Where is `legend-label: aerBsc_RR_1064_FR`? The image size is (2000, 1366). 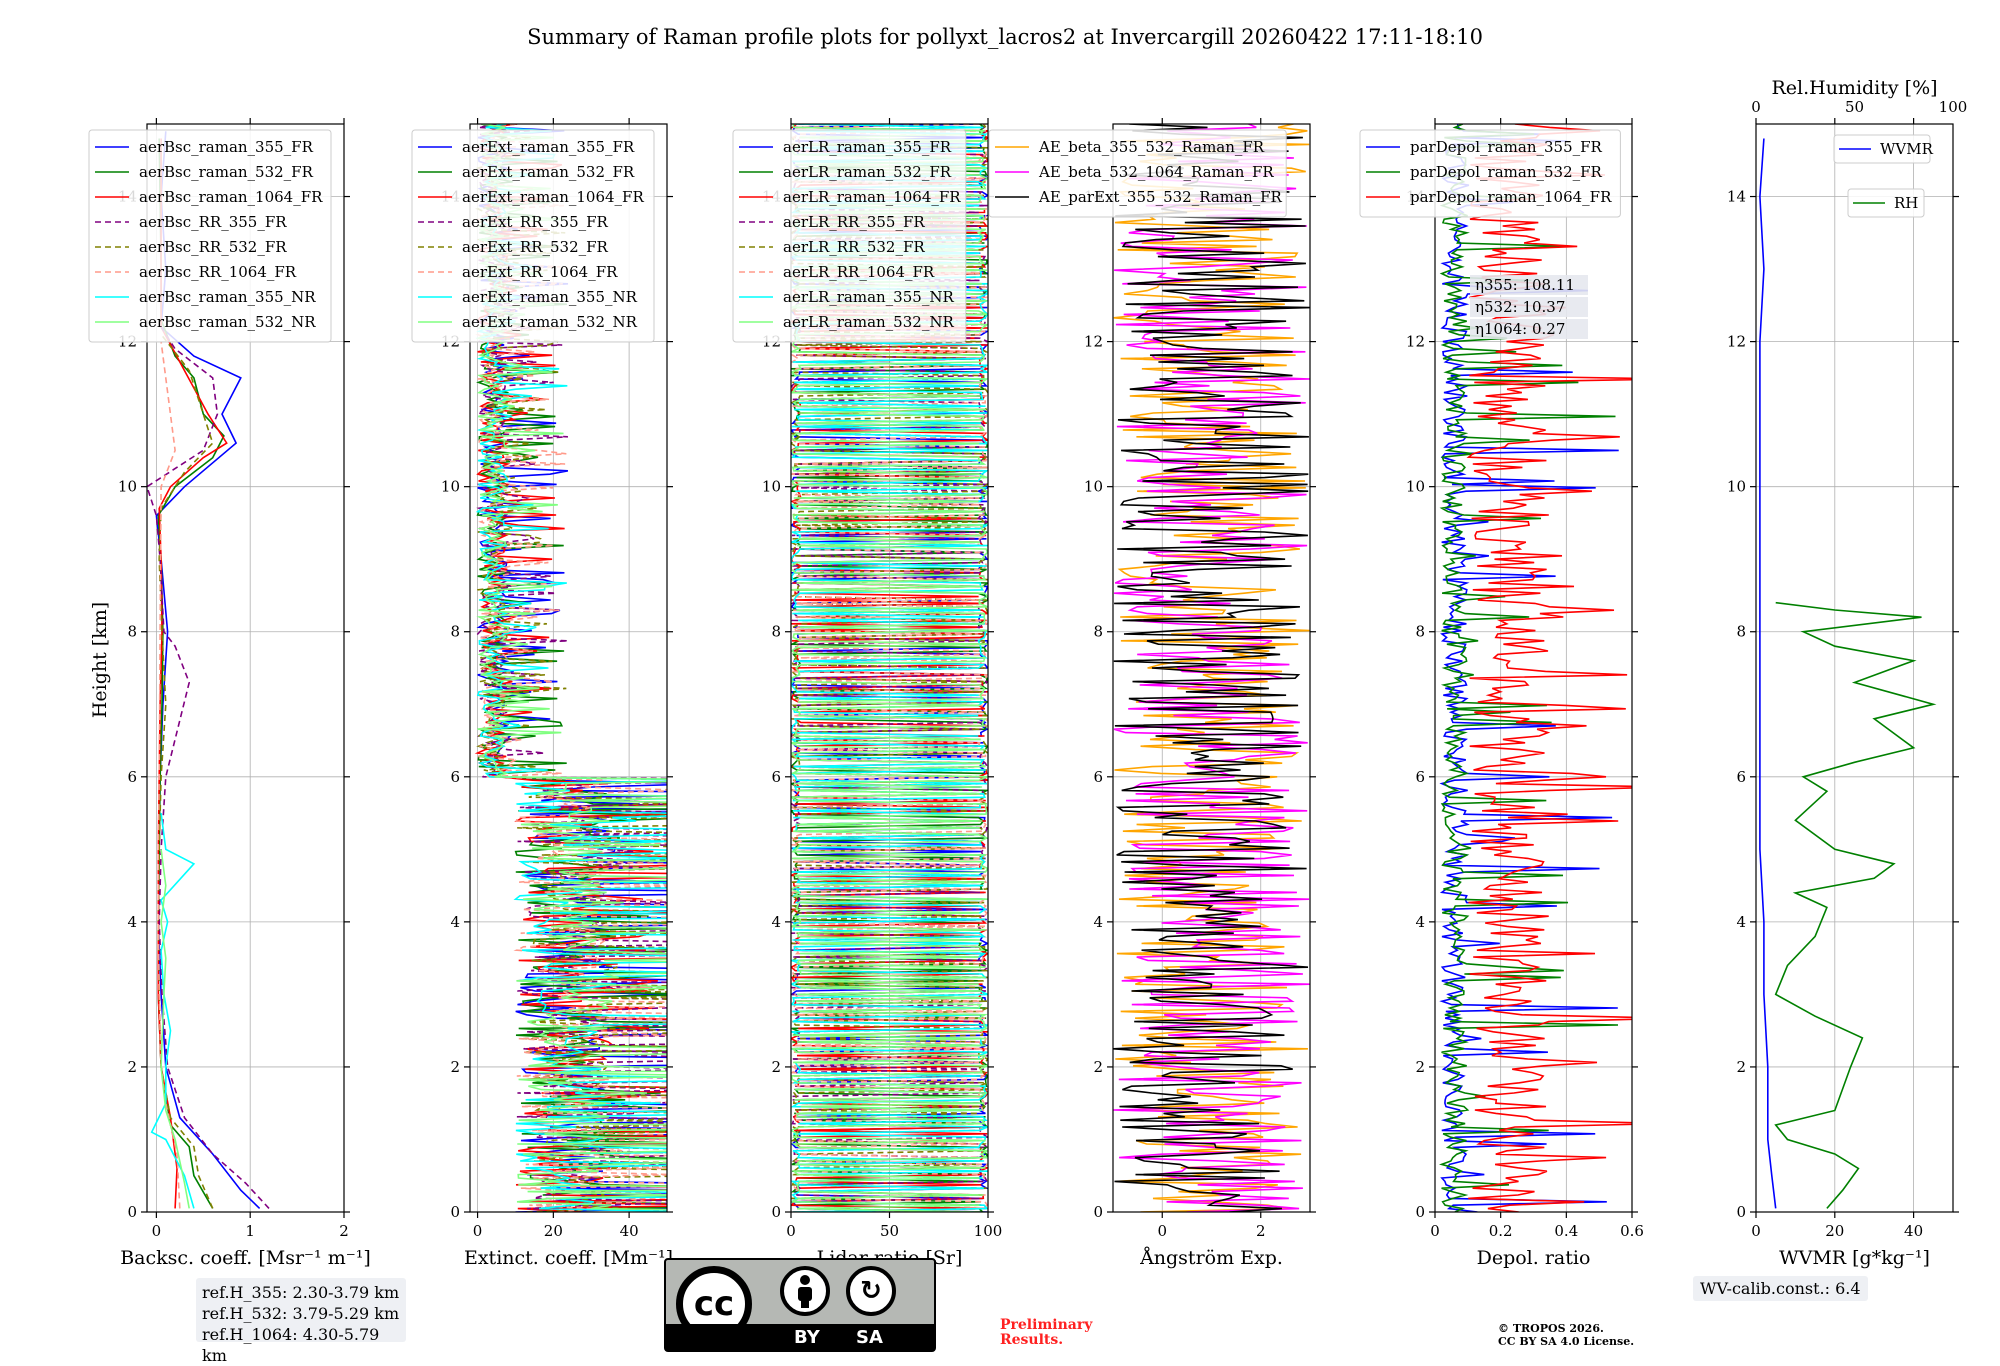 legend-label: aerBsc_RR_1064_FR is located at coordinates (218, 272).